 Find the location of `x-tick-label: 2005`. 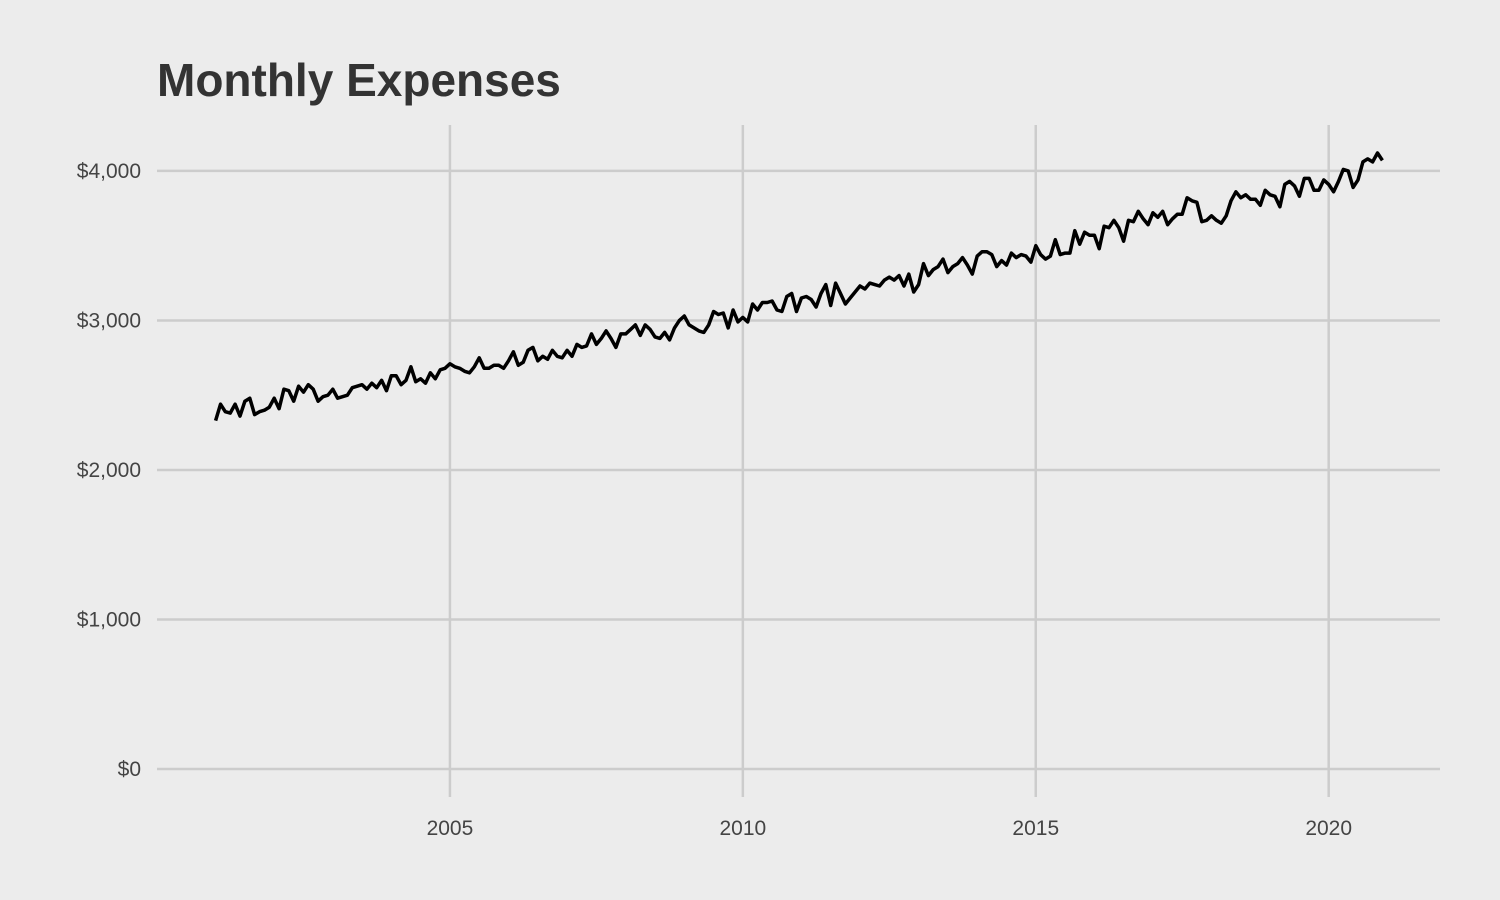

x-tick-label: 2005 is located at coordinates (450, 828).